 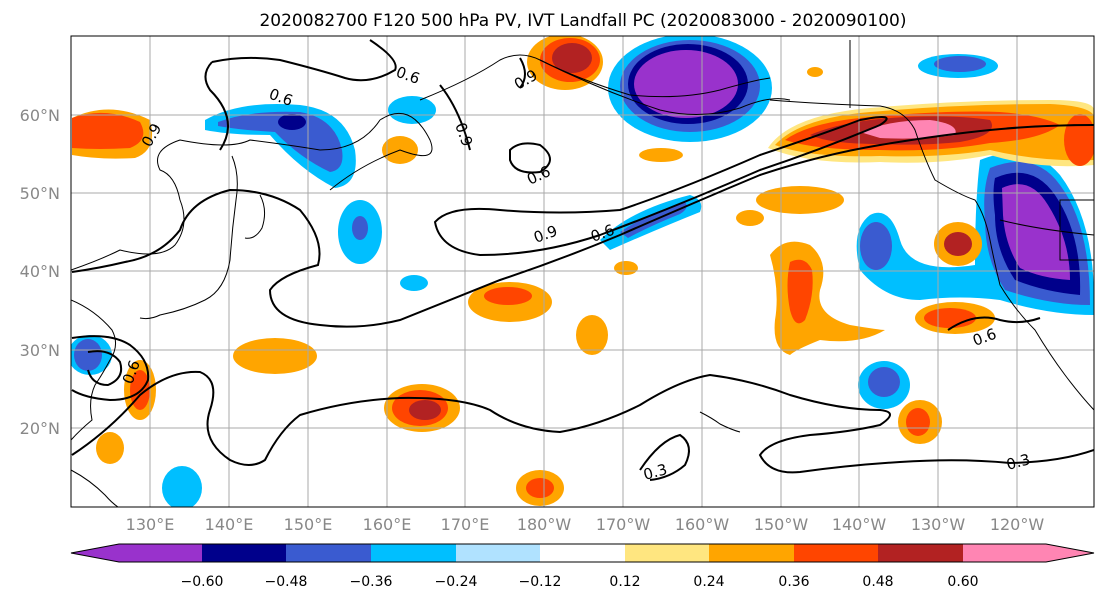 I want to click on colorbar-extend-max, so click(x=1070, y=553).